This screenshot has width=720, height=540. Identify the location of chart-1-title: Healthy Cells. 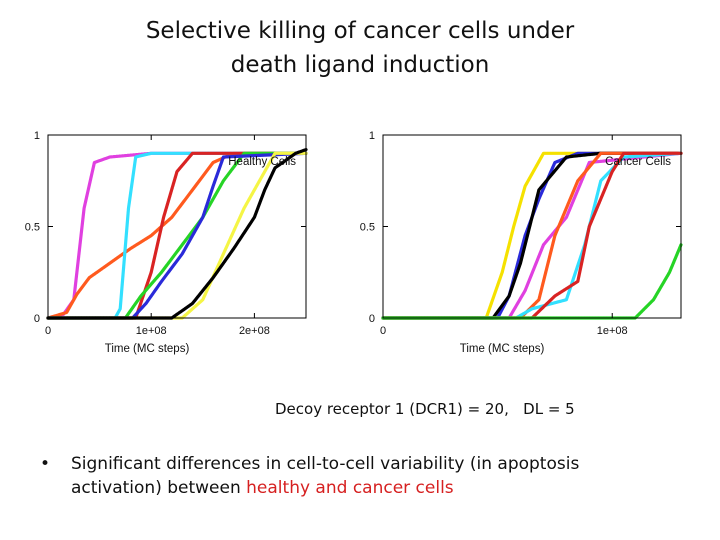
(262, 162).